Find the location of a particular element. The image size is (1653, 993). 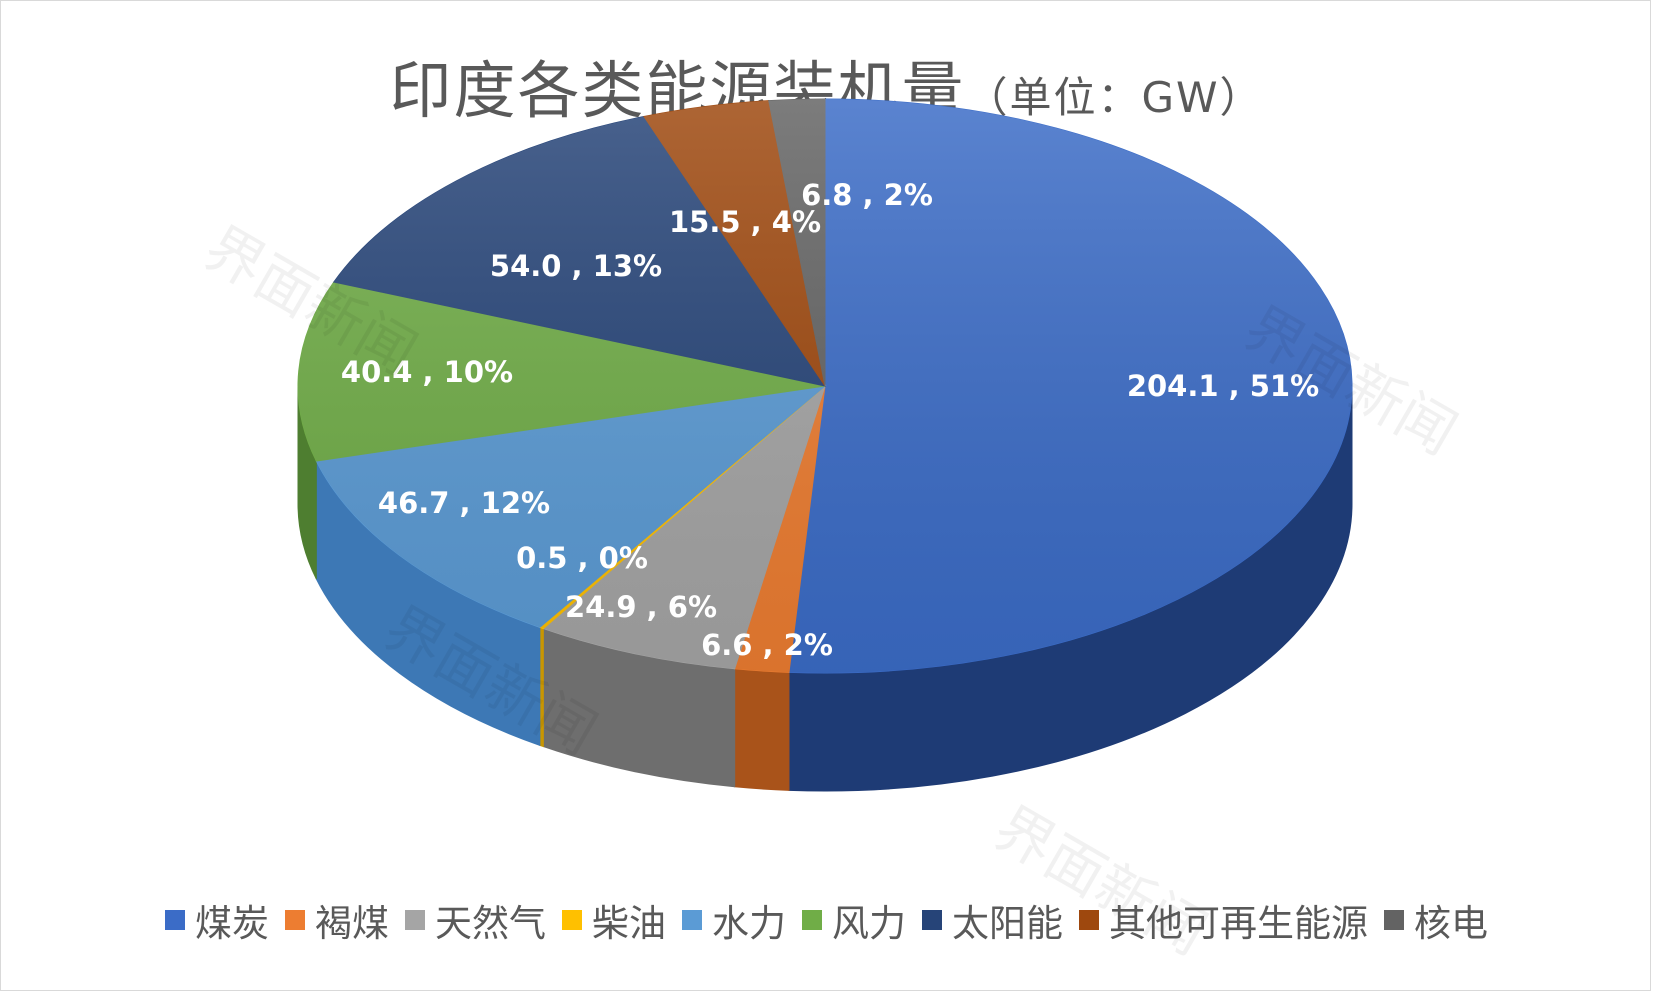

slice-太阳能-data-label: 54.0 , 13% is located at coordinates (576, 266).